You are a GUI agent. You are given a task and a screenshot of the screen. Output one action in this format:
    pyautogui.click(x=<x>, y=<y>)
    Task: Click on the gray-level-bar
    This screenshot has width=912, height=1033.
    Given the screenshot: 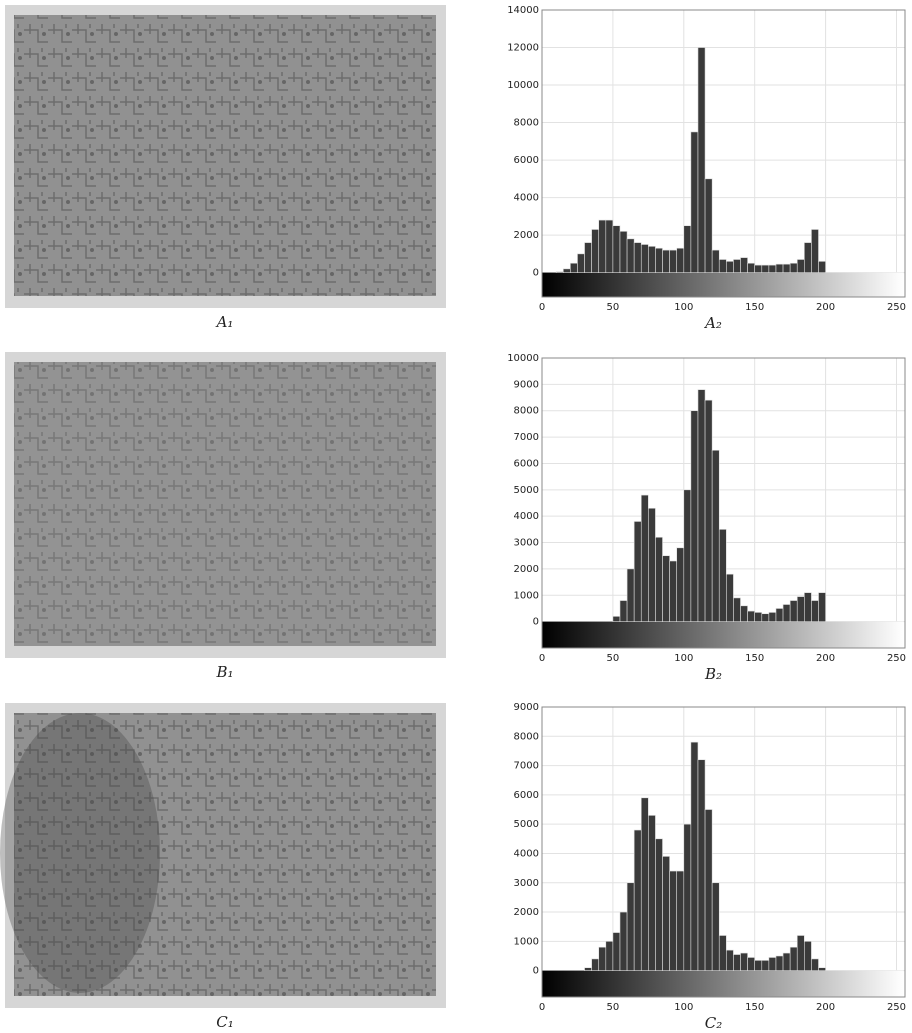 What is the action you would take?
    pyautogui.click(x=723, y=983)
    